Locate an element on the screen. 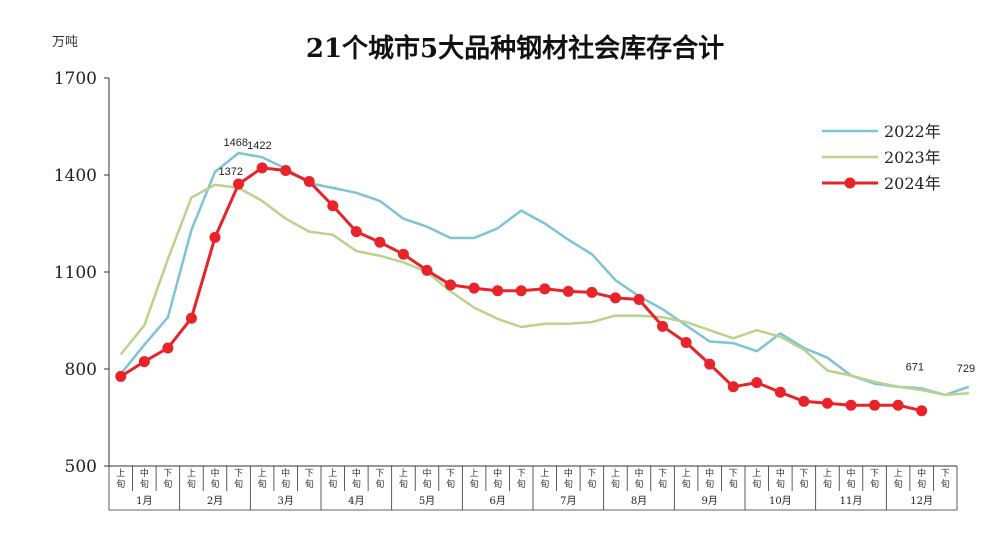  x-month-label: 11月 is located at coordinates (851, 501).